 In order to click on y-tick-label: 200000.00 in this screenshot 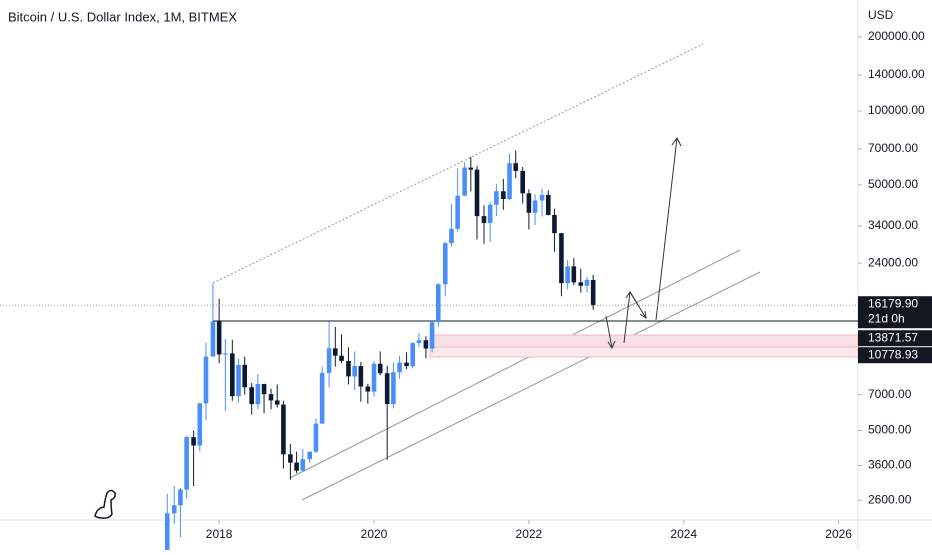, I will do `click(896, 36)`.